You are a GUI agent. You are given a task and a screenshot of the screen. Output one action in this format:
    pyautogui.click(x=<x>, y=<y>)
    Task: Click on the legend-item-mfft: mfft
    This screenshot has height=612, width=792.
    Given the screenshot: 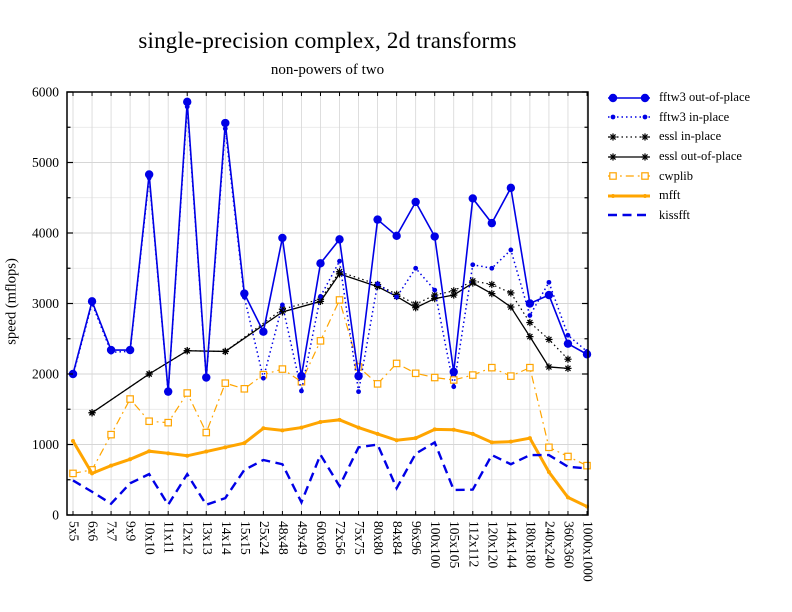 What is the action you would take?
    pyautogui.click(x=678, y=196)
    